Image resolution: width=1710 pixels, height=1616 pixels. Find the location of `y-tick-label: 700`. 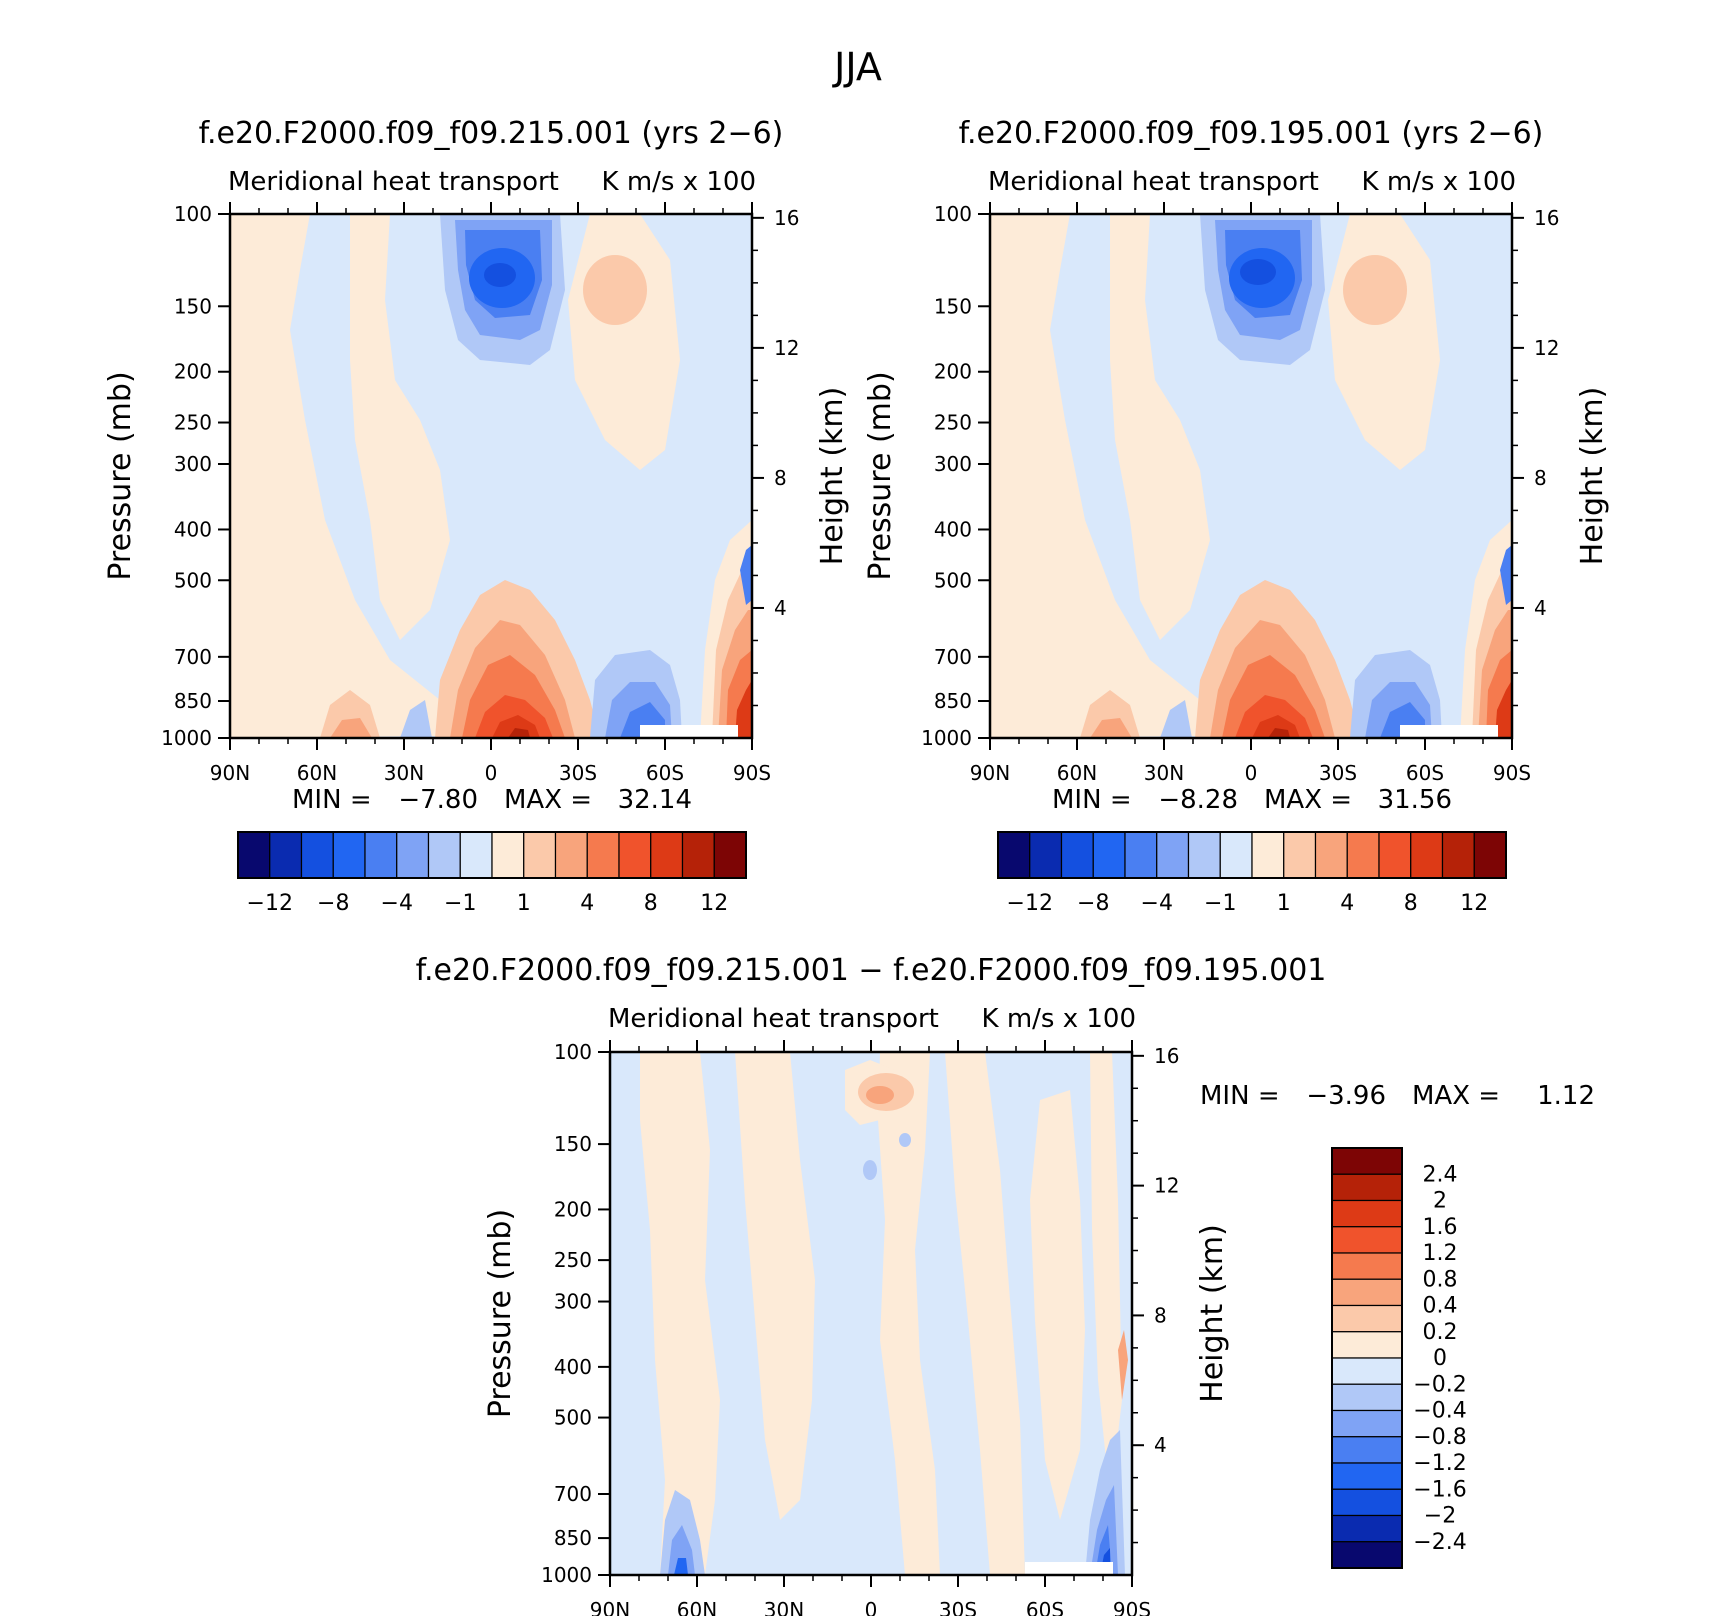

y-tick-label: 700 is located at coordinates (953, 657).